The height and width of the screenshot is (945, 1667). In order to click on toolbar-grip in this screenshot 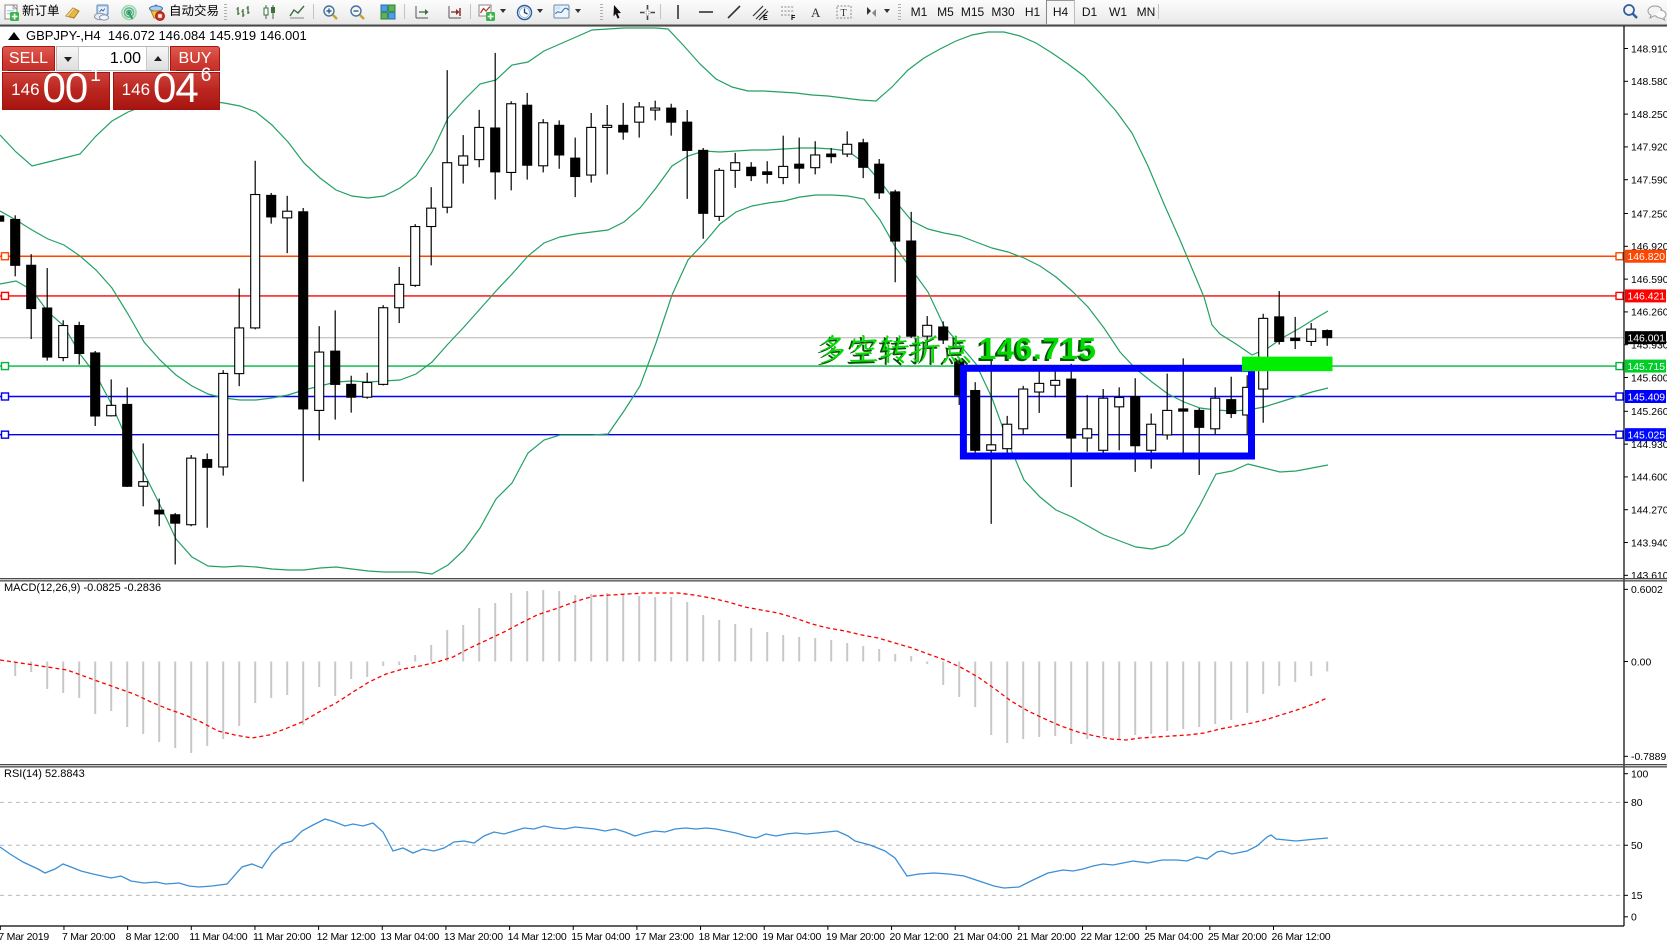, I will do `click(225, 12)`.